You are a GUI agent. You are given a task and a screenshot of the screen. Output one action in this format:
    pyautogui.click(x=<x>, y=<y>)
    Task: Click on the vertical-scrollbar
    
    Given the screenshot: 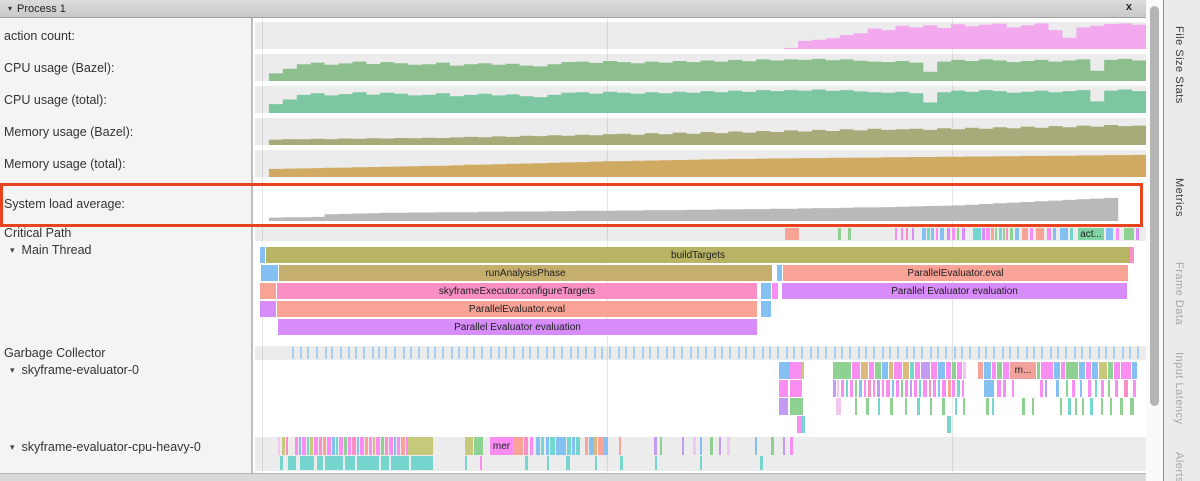 What is the action you would take?
    pyautogui.click(x=1154, y=240)
    